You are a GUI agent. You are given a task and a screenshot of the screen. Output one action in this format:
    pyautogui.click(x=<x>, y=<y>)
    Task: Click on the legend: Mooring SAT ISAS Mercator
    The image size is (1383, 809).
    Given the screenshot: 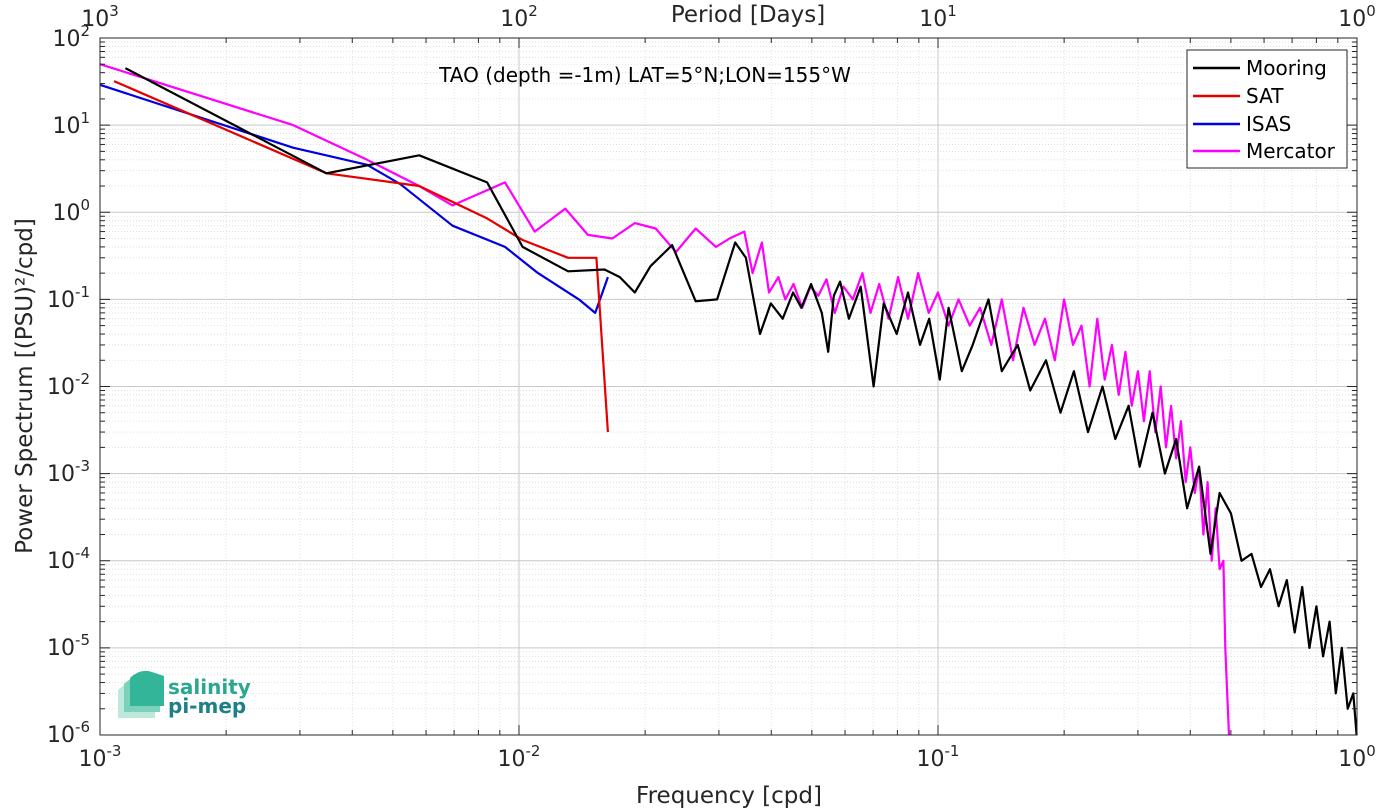 What is the action you would take?
    pyautogui.click(x=1267, y=109)
    